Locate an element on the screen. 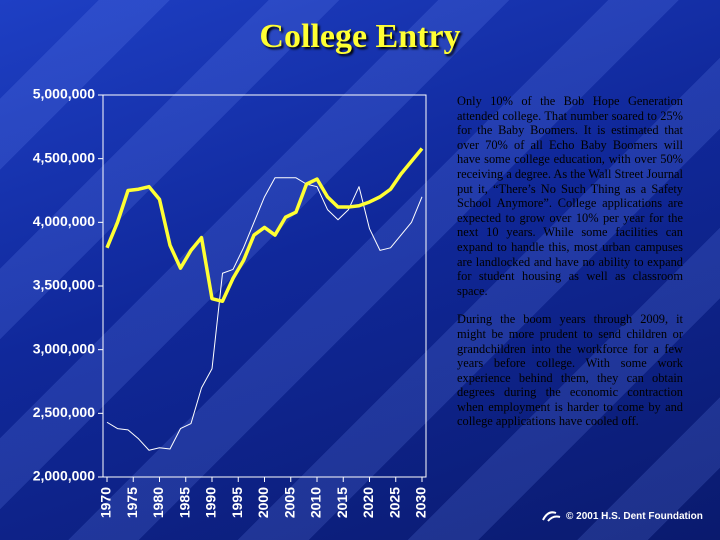  x-tick-label: 2015 is located at coordinates (342, 502).